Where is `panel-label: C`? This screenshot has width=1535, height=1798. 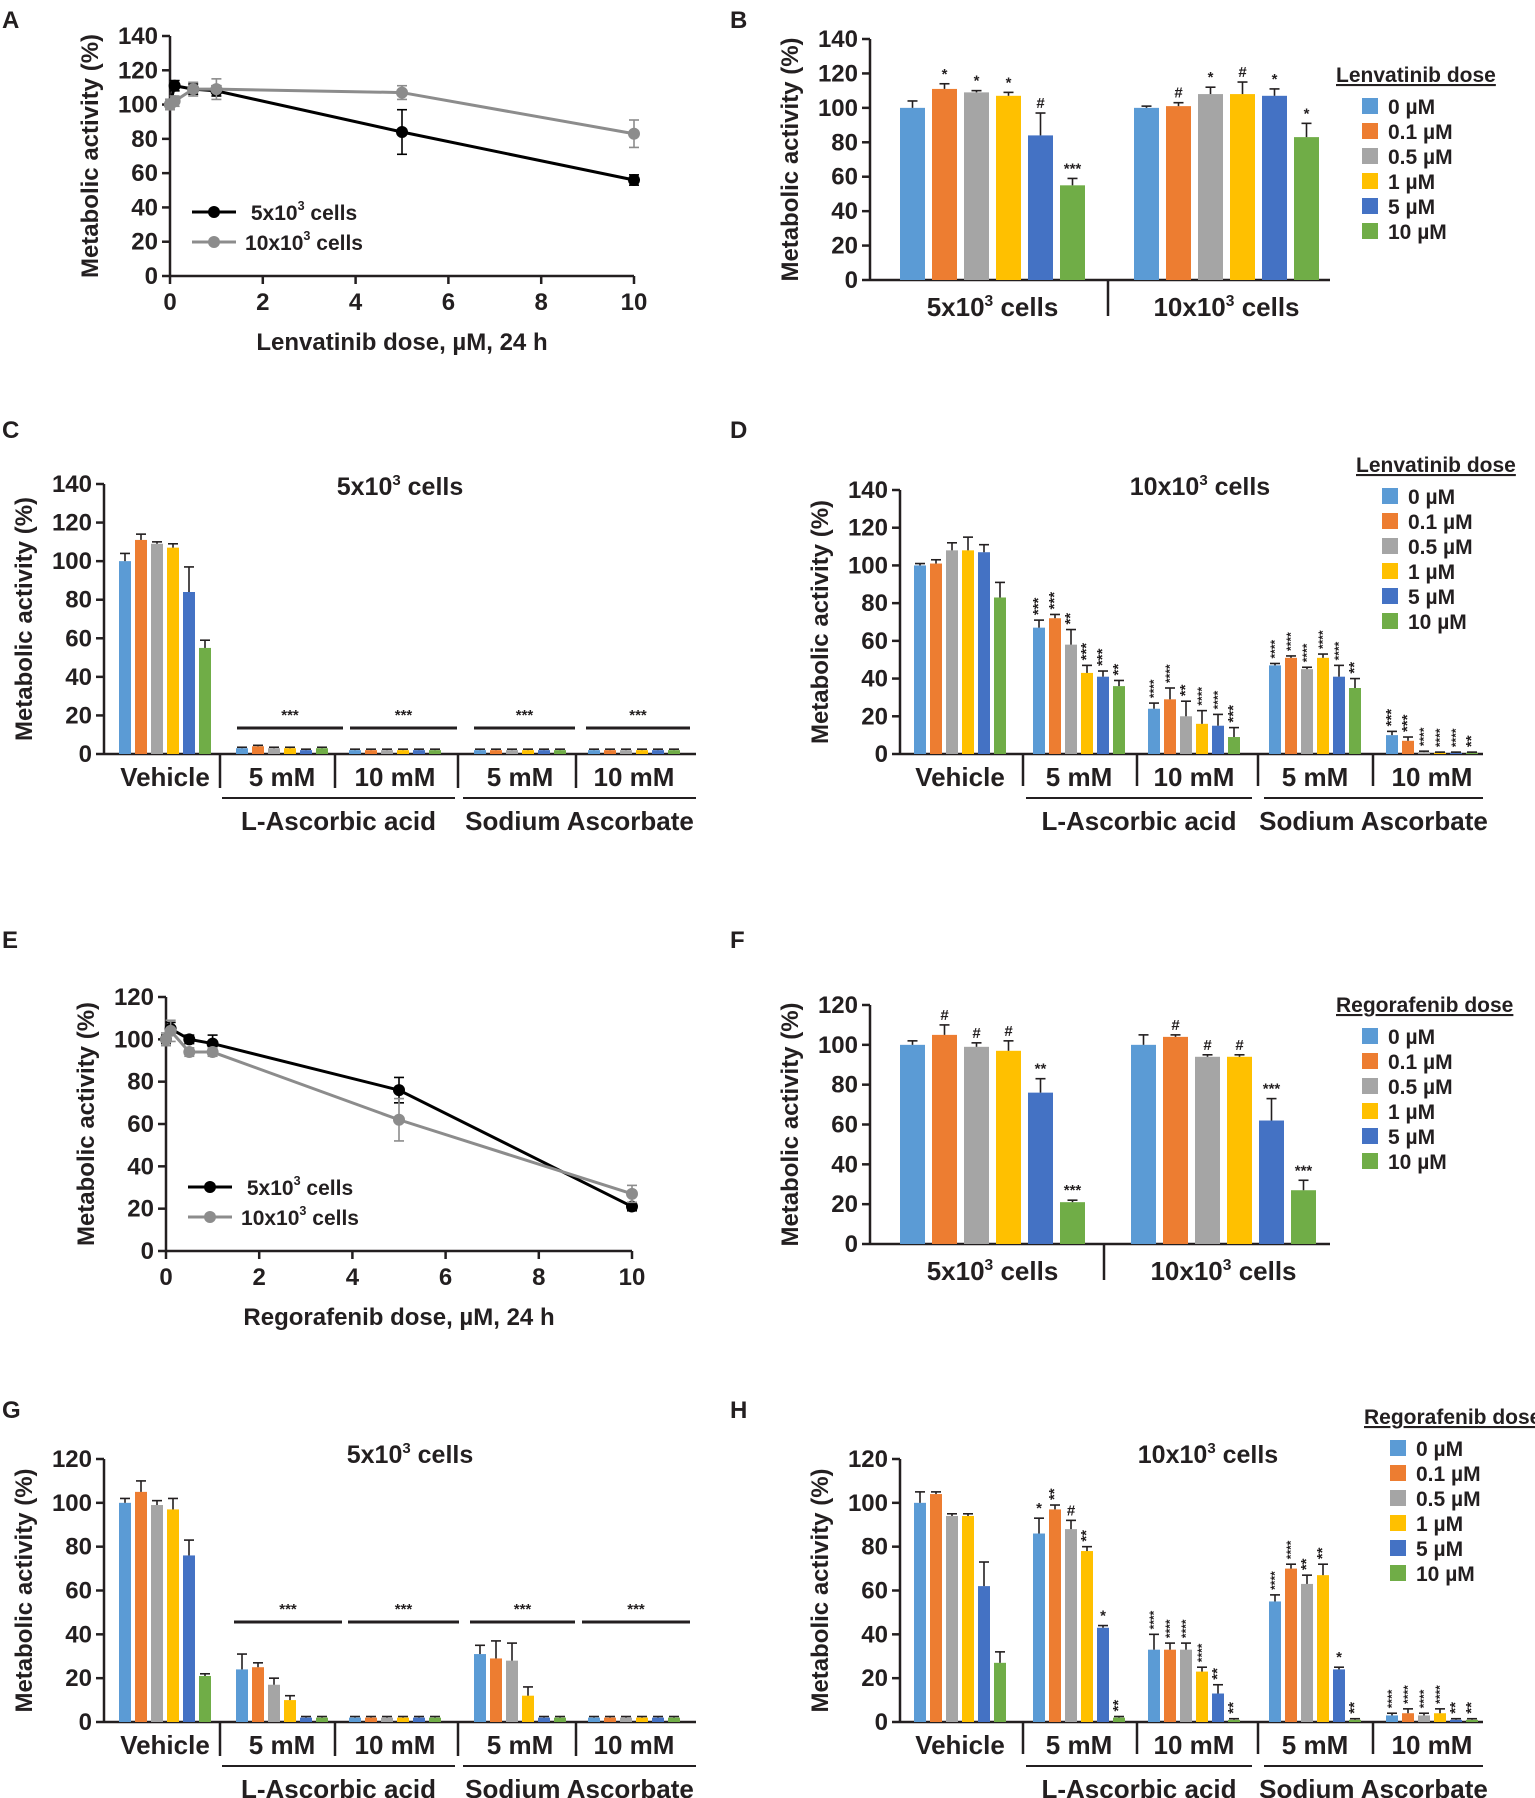 panel-label: C is located at coordinates (10, 430).